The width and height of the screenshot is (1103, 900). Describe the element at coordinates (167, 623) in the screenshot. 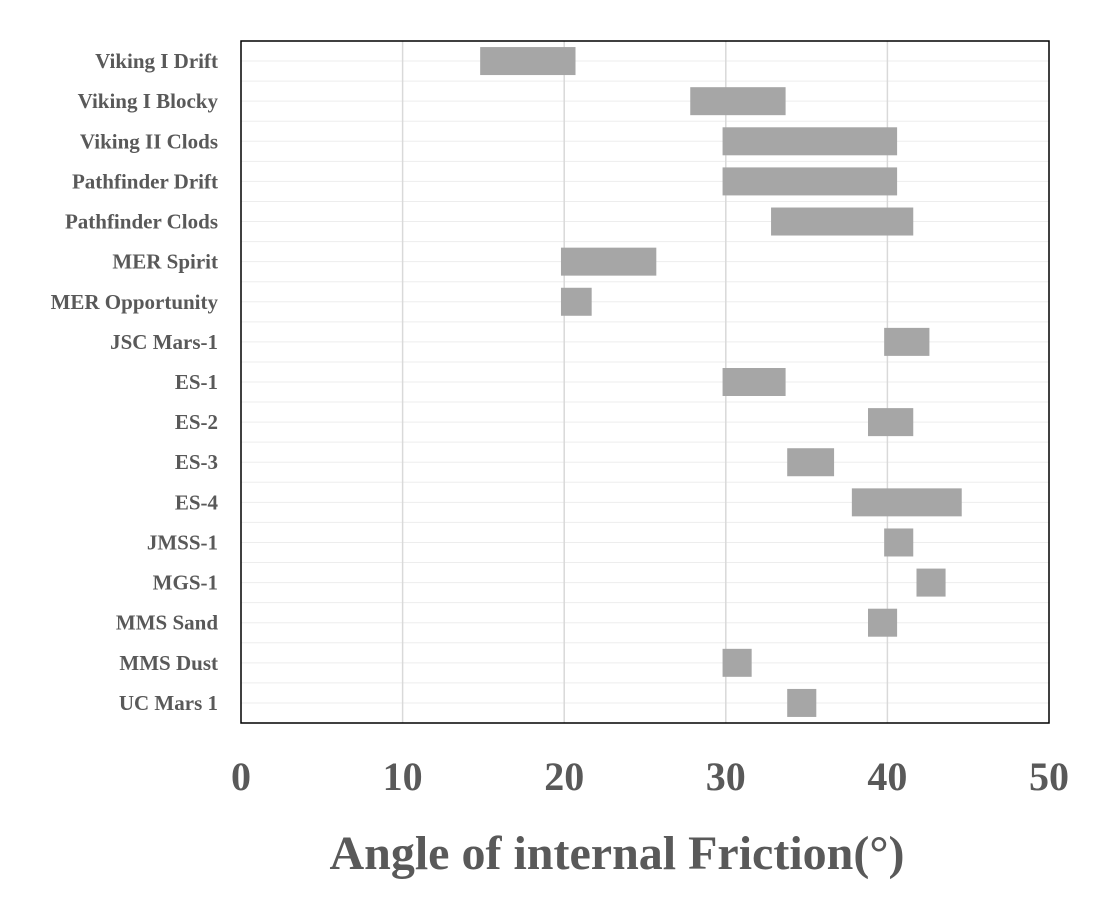

I see `category-label: MMS Sand` at that location.